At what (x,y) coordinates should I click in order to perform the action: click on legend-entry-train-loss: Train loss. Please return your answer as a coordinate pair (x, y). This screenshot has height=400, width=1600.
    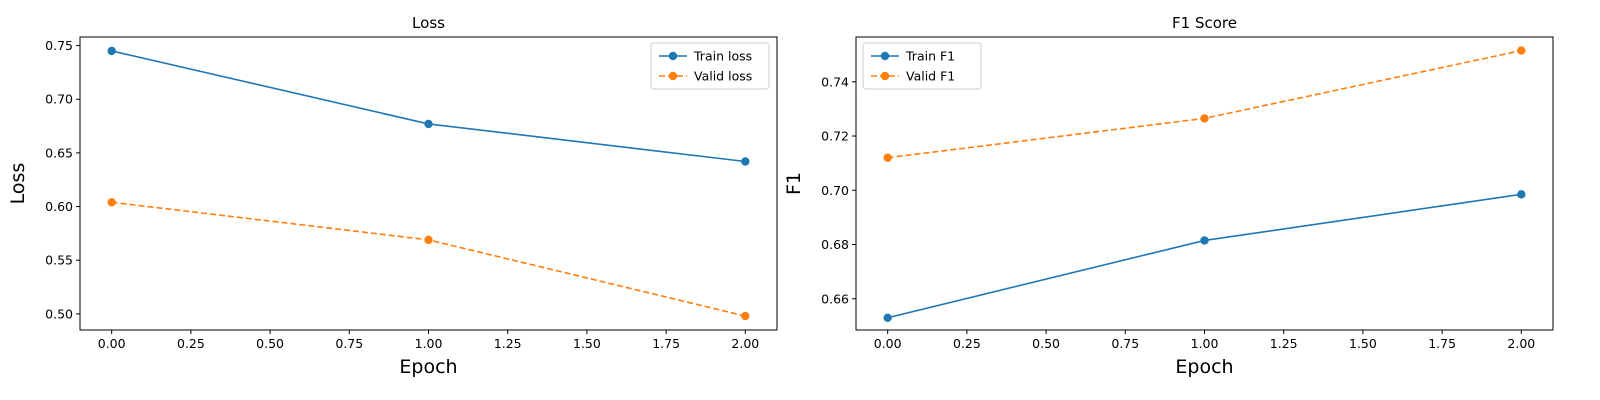
    Looking at the image, I should click on (705, 56).